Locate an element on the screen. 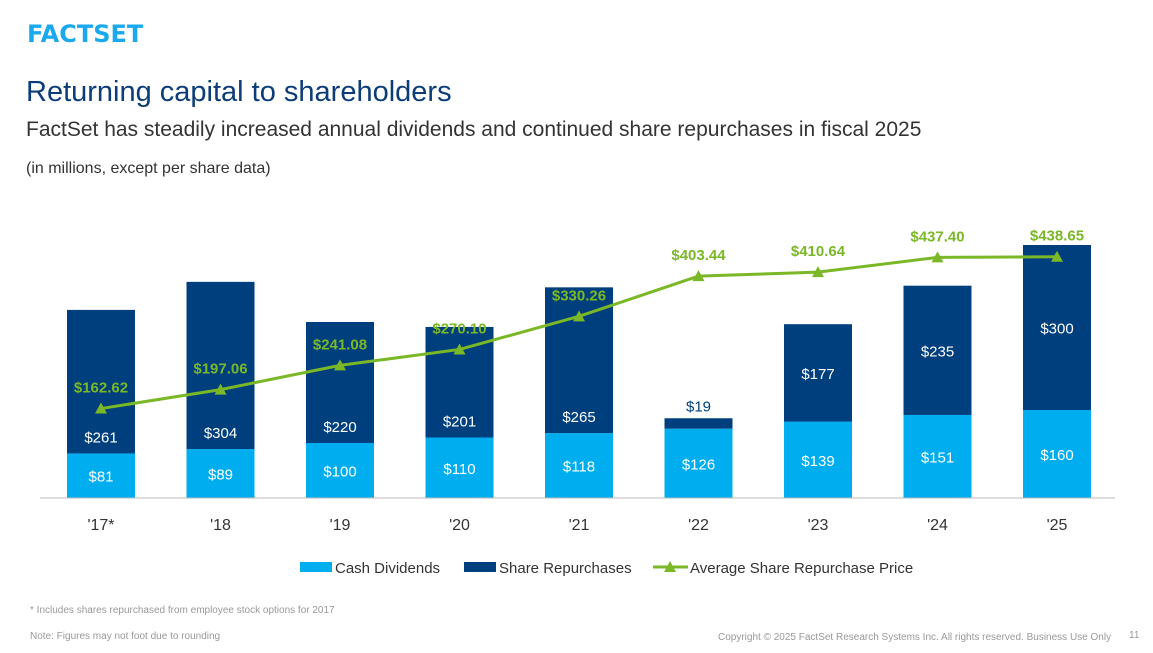 The width and height of the screenshot is (1153, 653). legend-label-avg-price: Average Share Repurchase Price is located at coordinates (801, 568).